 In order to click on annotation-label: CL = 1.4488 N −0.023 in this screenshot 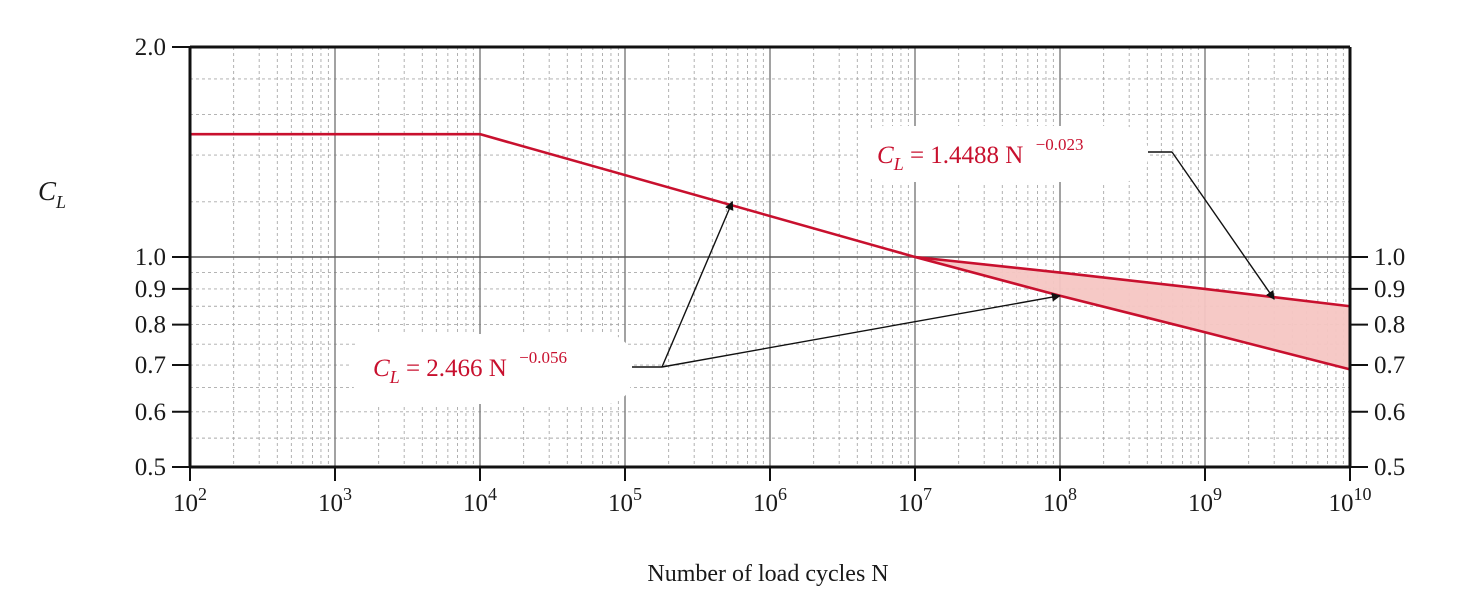, I will do `click(980, 154)`.